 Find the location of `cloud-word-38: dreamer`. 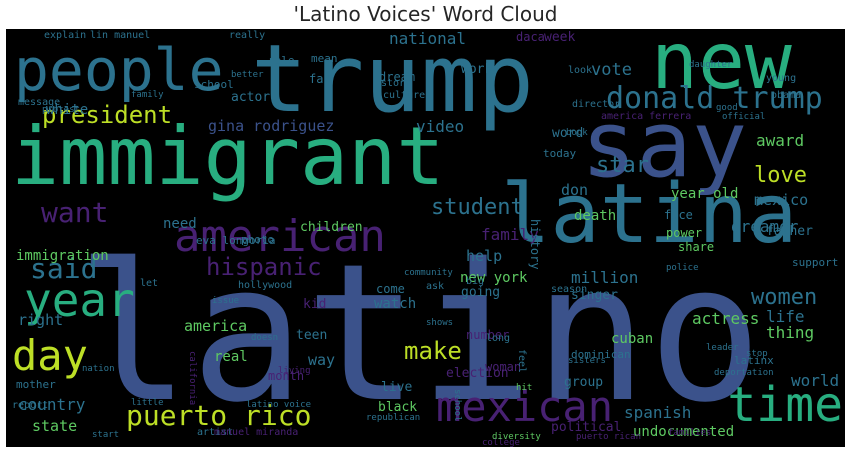

cloud-word-38: dreamer is located at coordinates (765, 226).